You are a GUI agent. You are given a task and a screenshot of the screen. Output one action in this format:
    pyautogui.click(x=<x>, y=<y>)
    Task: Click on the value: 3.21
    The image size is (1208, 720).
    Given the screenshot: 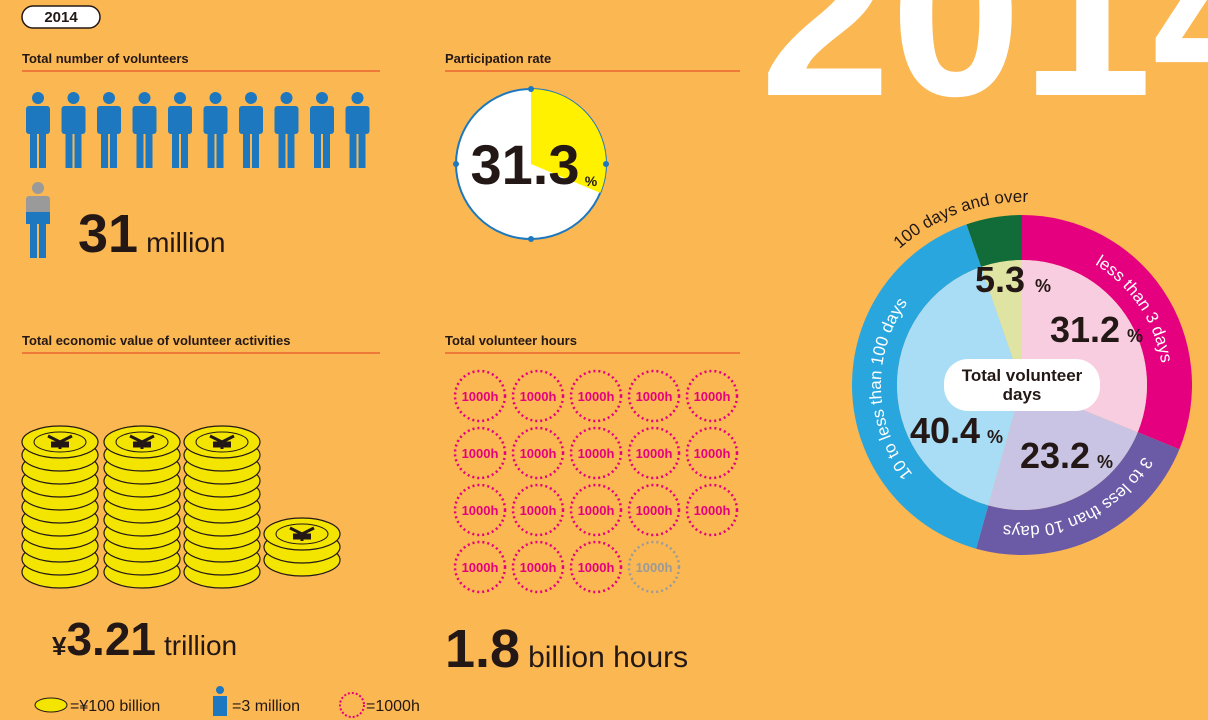 What is the action you would take?
    pyautogui.click(x=111, y=639)
    